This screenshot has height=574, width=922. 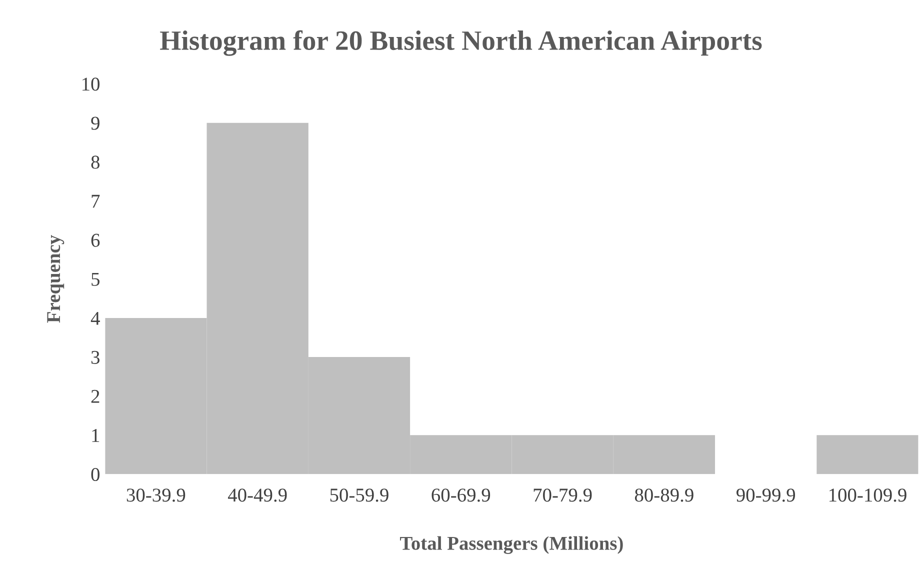 What do you see at coordinates (766, 495) in the screenshot?
I see `x-tick-label: 90-99.9` at bounding box center [766, 495].